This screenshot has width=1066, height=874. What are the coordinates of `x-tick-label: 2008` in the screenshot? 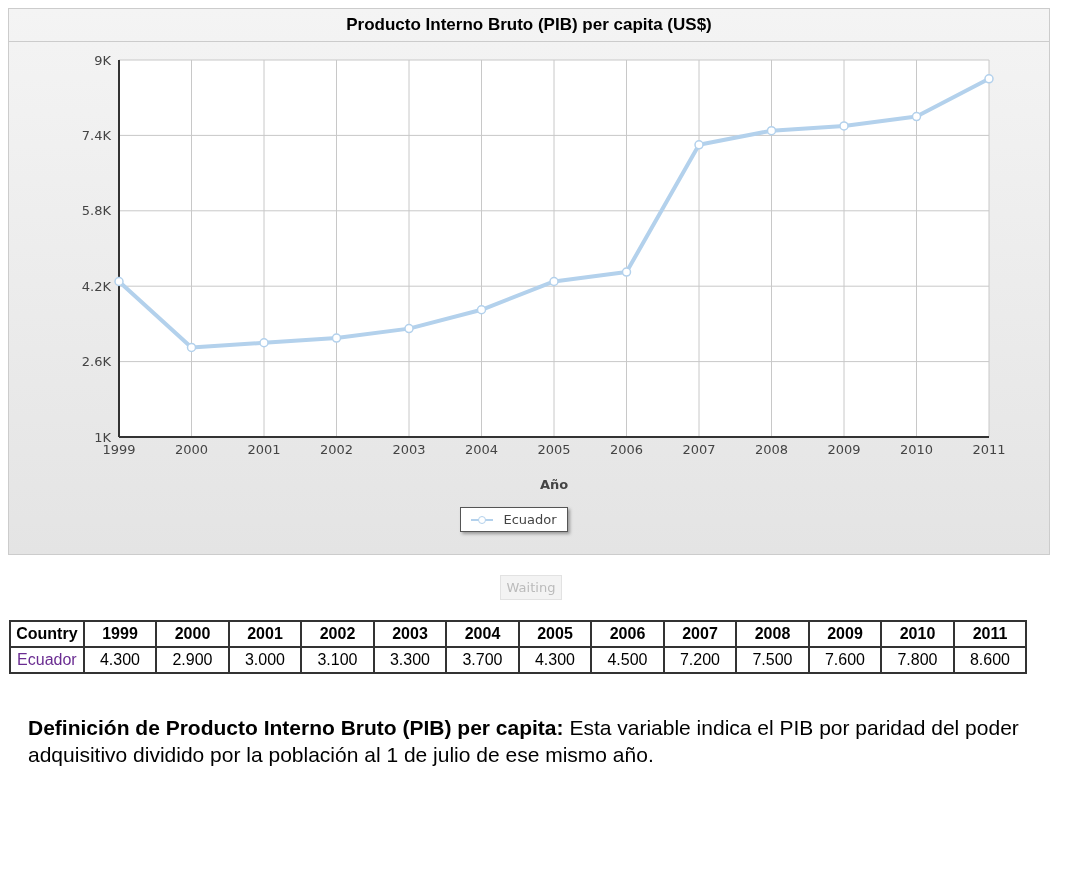 It's located at (771, 450).